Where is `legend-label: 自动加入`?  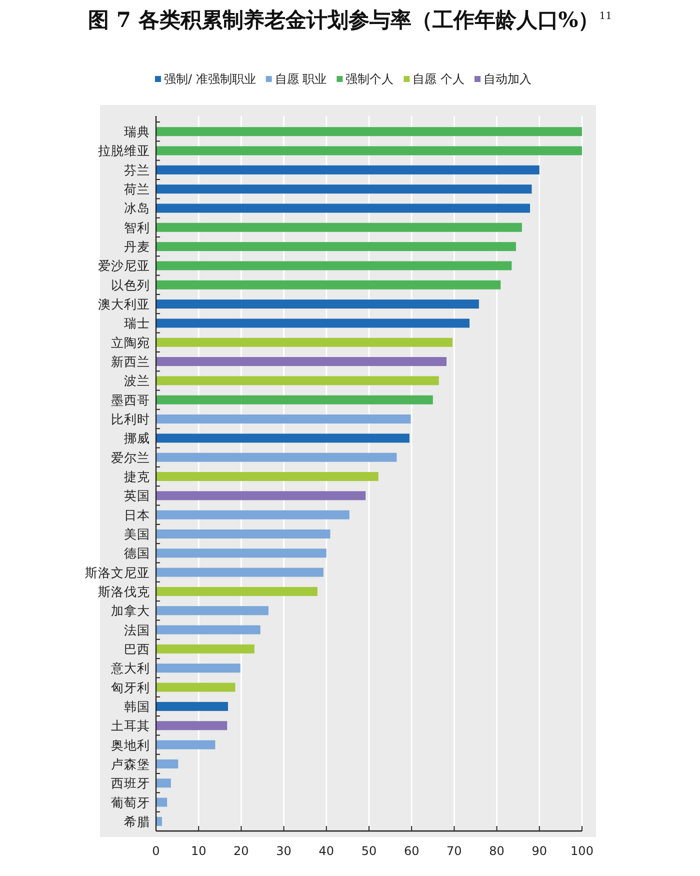 legend-label: 自动加入 is located at coordinates (508, 79).